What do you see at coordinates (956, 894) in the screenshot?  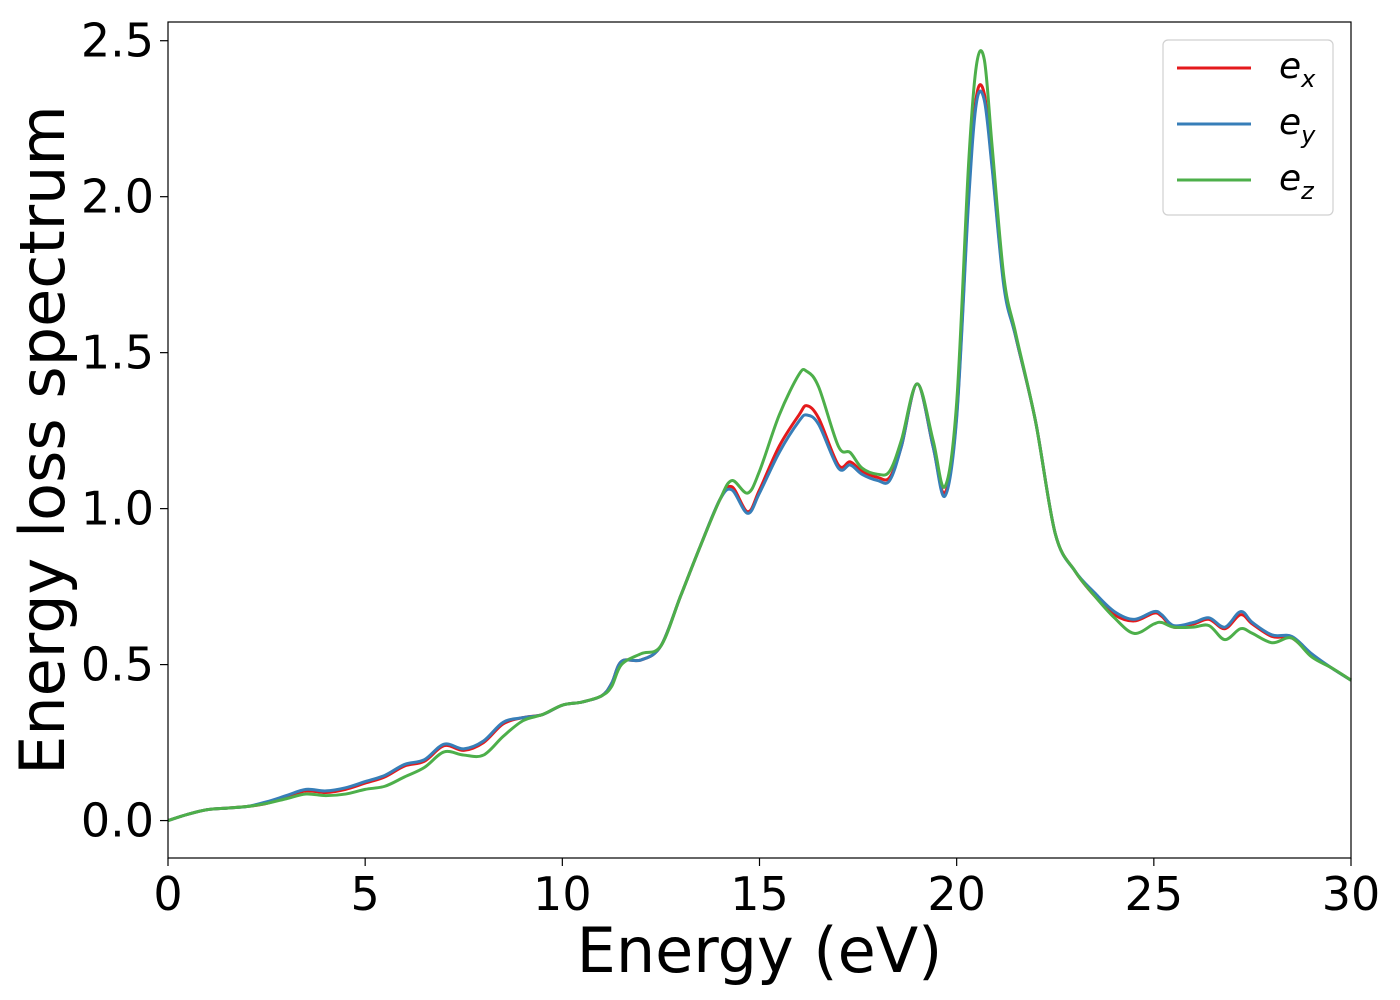 I see `x-tick-label: 20` at bounding box center [956, 894].